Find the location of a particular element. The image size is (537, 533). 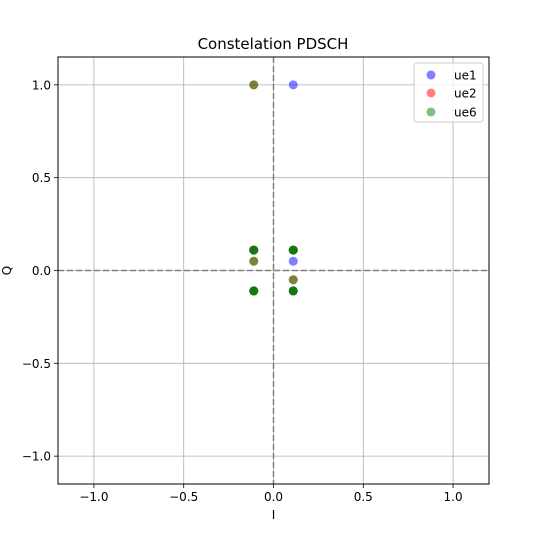

legend-label-ue6: ue6 is located at coordinates (465, 113).